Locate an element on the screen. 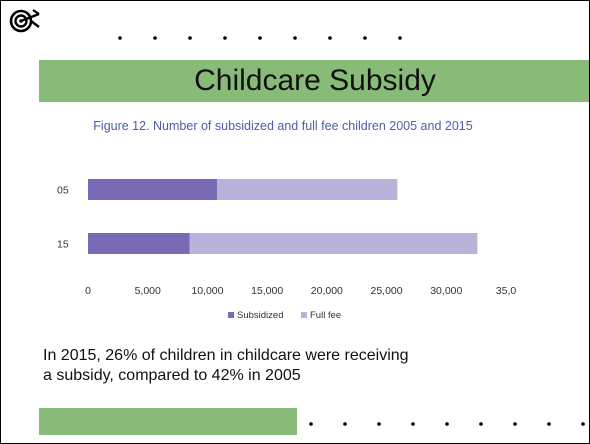 The width and height of the screenshot is (590, 444). decorative-dots-top is located at coordinates (260, 38).